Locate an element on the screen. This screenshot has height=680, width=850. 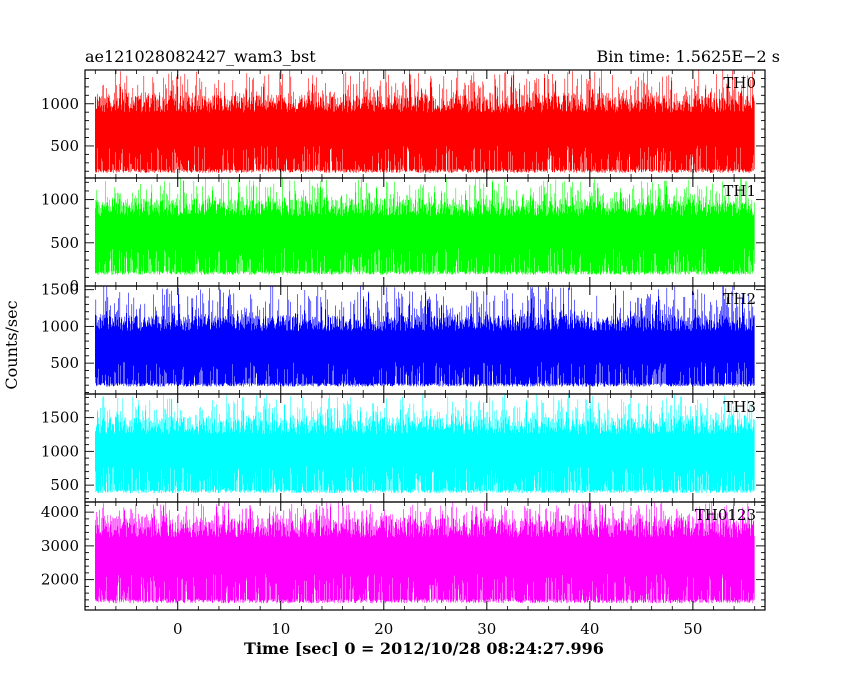
y-tick-label: 3000 is located at coordinates (60, 546).